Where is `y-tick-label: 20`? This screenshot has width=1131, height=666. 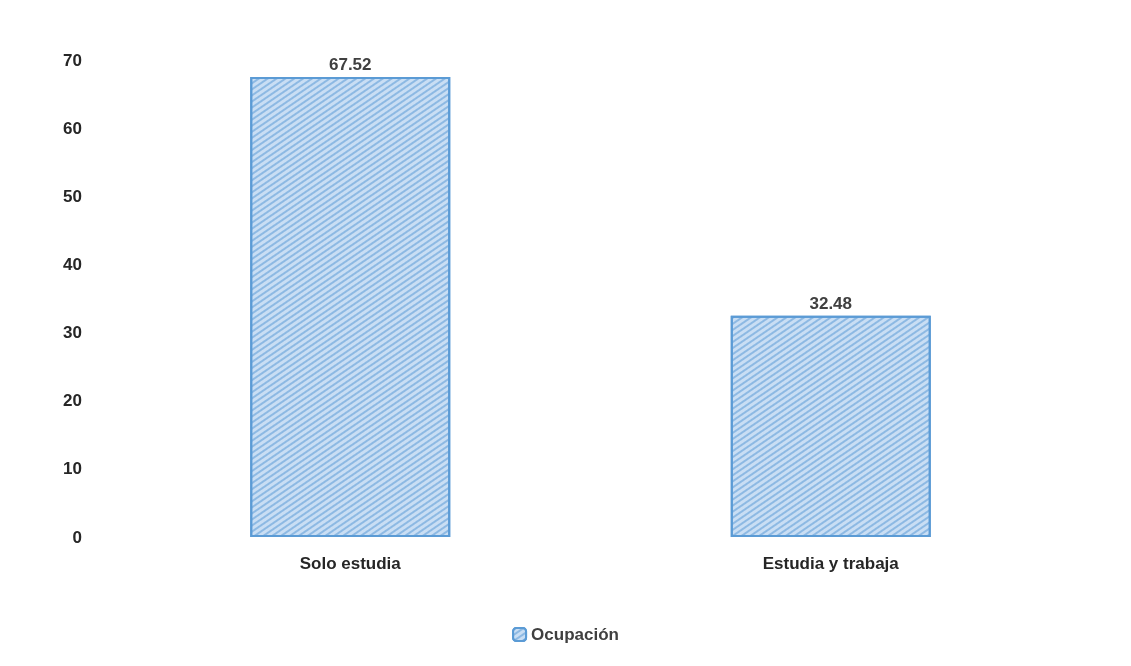 y-tick-label: 20 is located at coordinates (72, 401).